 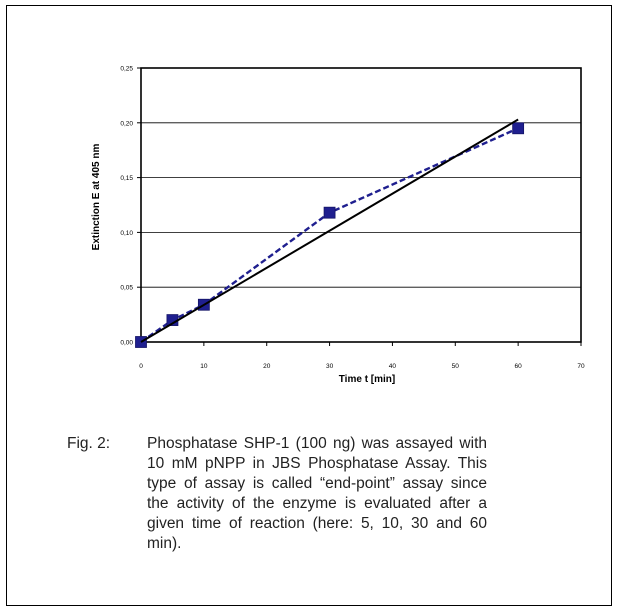 What do you see at coordinates (96, 197) in the screenshot?
I see `y-axis-label: Extinction E at 405 nm` at bounding box center [96, 197].